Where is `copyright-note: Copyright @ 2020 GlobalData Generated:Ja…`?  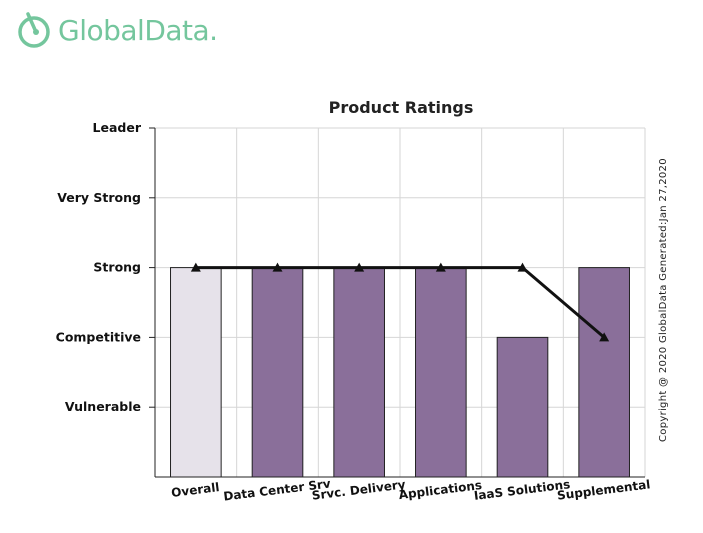 copyright-note: Copyright @ 2020 GlobalData Generated:Ja… is located at coordinates (663, 300).